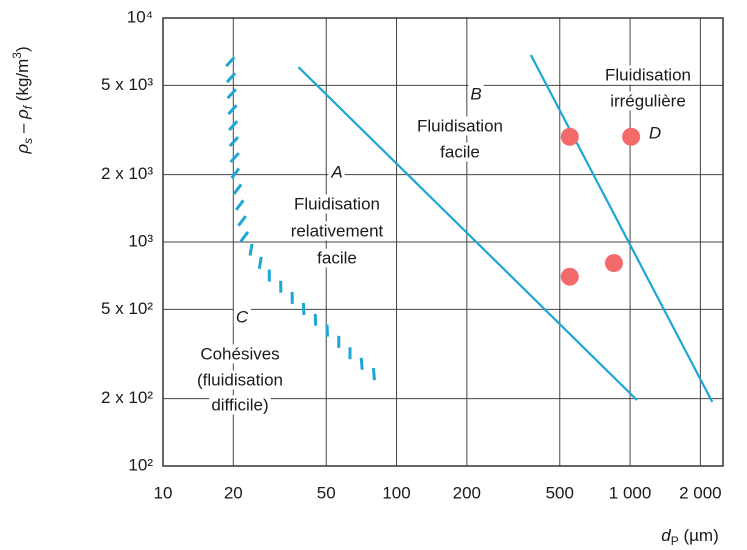 The image size is (747, 550). Describe the element at coordinates (140, 464) in the screenshot. I see `y-tick-label: 10²` at that location.